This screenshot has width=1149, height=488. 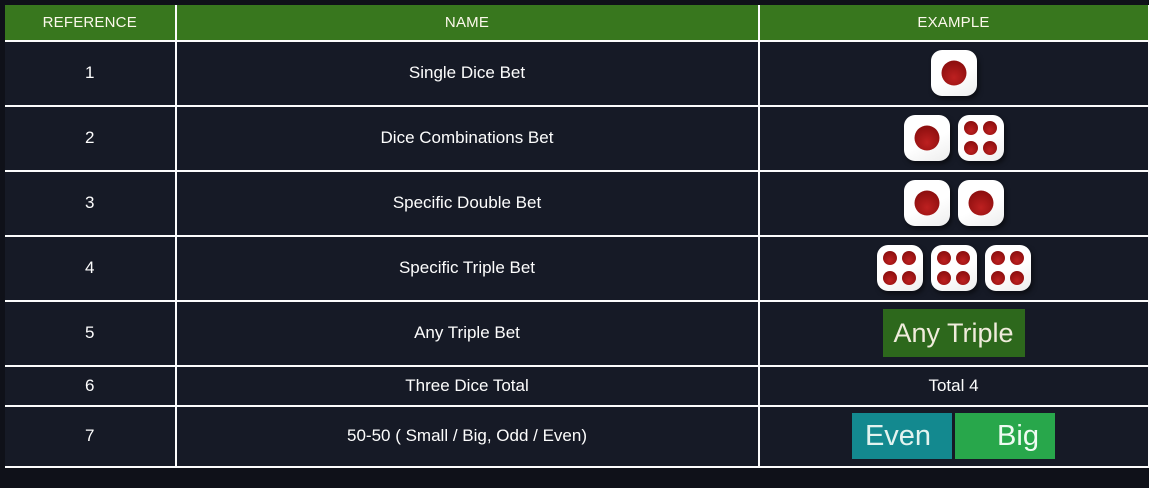 I want to click on example-text: Total 4, so click(x=953, y=385).